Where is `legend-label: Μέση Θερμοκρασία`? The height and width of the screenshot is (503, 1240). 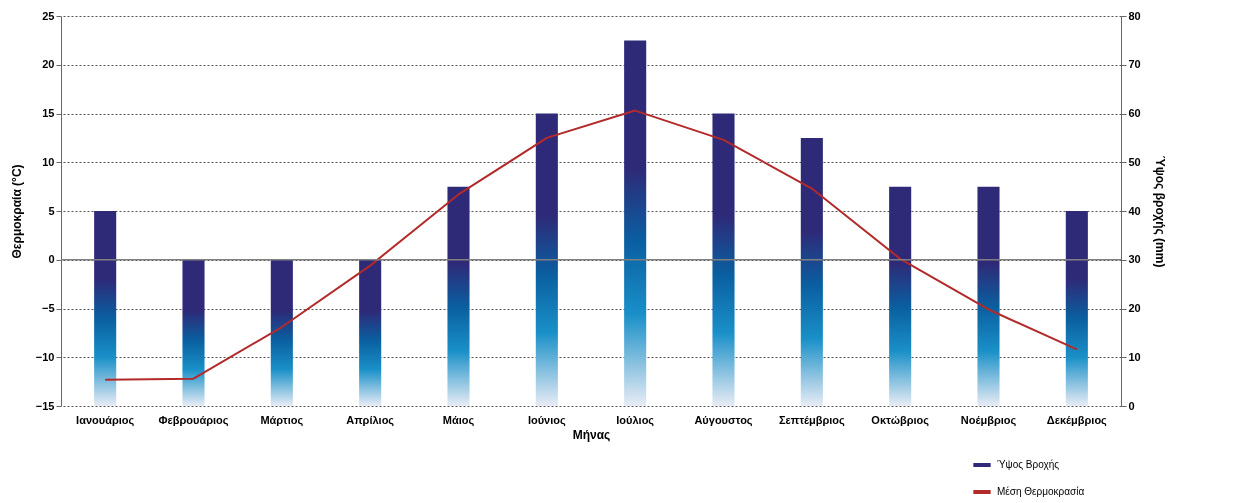
legend-label: Μέση Θερμοκρασία is located at coordinates (1041, 491).